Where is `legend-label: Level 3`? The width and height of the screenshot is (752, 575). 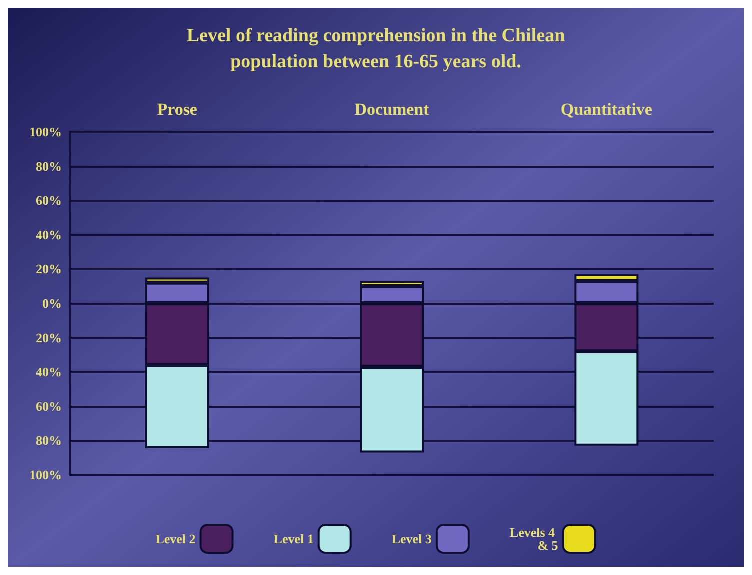
legend-label: Level 3 is located at coordinates (412, 539).